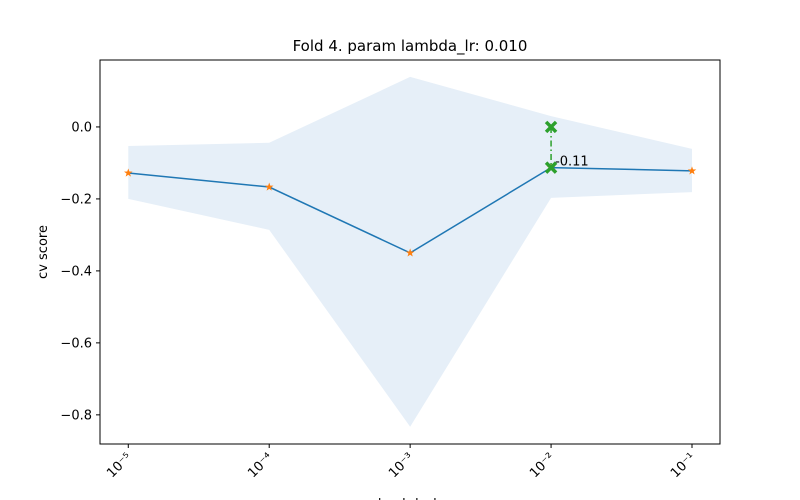 The height and width of the screenshot is (500, 800). What do you see at coordinates (43, 252) in the screenshot?
I see `y-axis-label: cv score` at bounding box center [43, 252].